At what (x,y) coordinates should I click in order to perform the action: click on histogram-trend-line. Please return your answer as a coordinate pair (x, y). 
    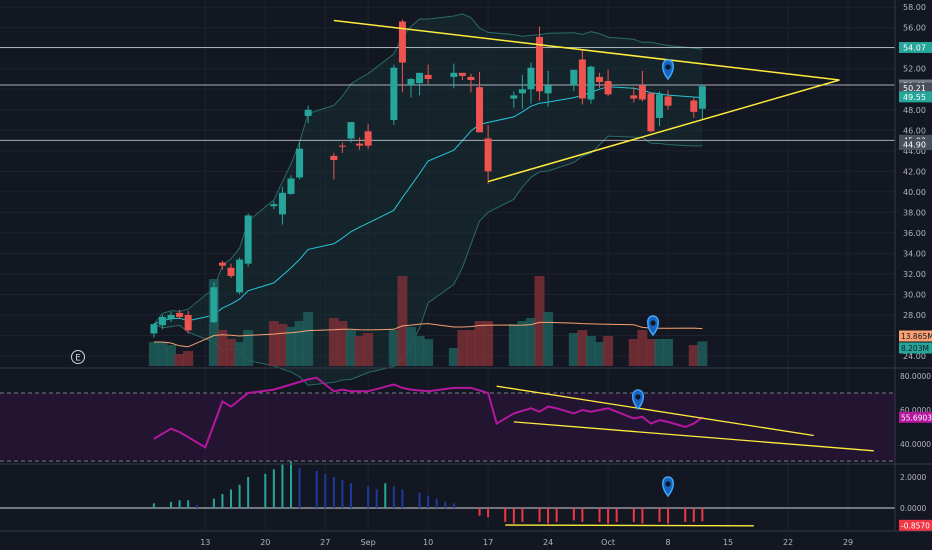
    Looking at the image, I should click on (629, 525).